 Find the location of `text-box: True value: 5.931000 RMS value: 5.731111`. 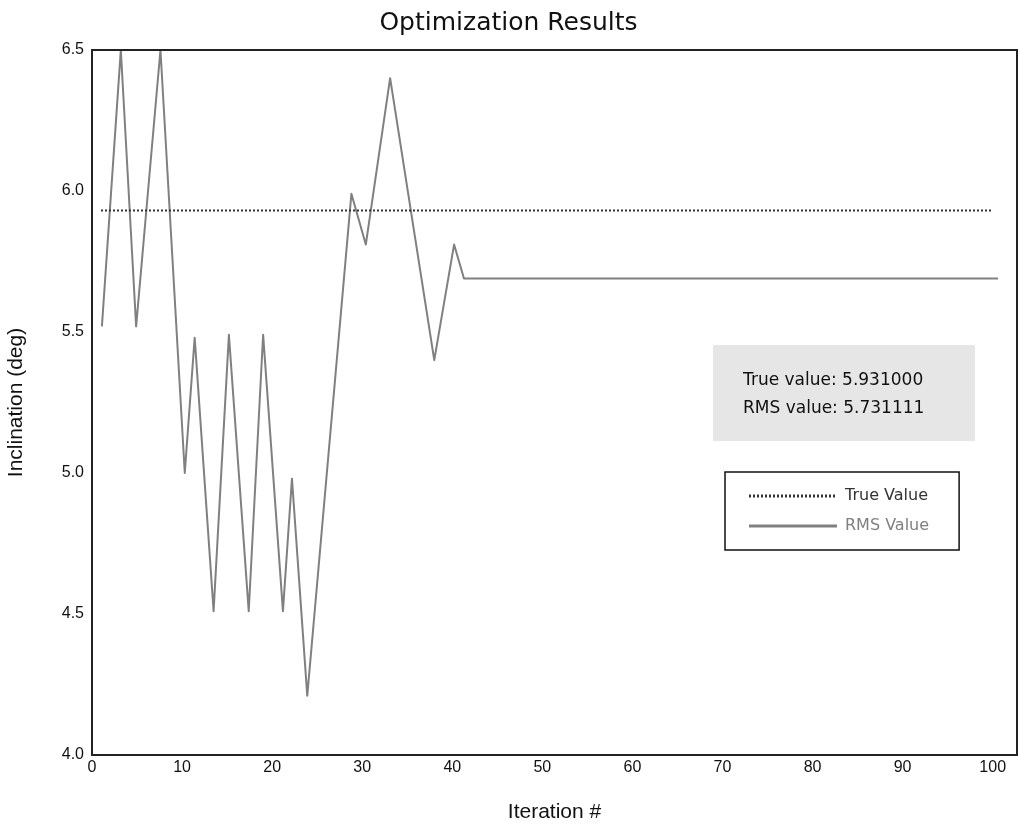

text-box: True value: 5.931000 RMS value: 5.731111 is located at coordinates (844, 393).